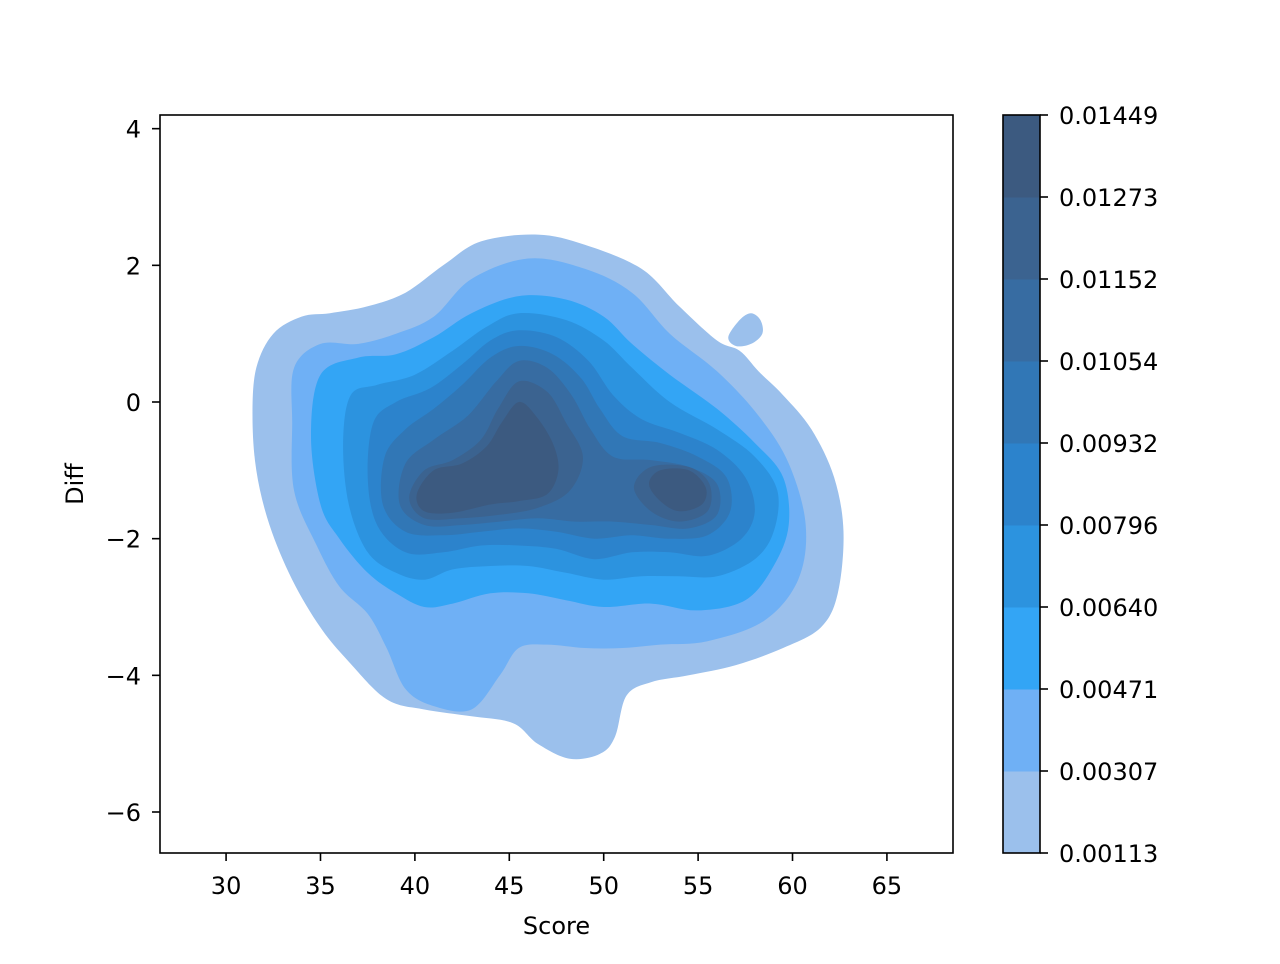 The height and width of the screenshot is (964, 1280). I want to click on x-tick-label: 40, so click(415, 886).